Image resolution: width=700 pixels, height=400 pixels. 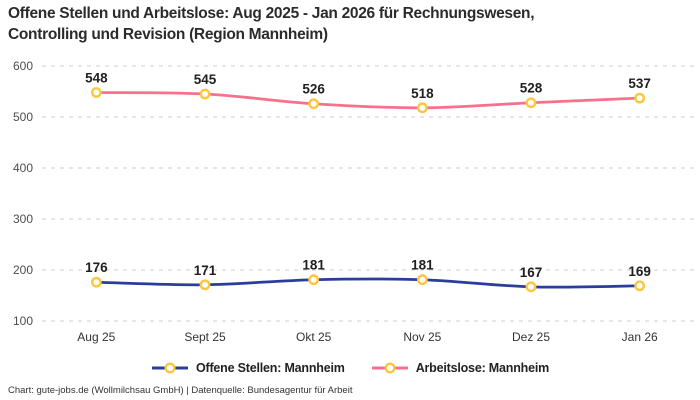 What do you see at coordinates (639, 83) in the screenshot?
I see `data-point-value-label: 537` at bounding box center [639, 83].